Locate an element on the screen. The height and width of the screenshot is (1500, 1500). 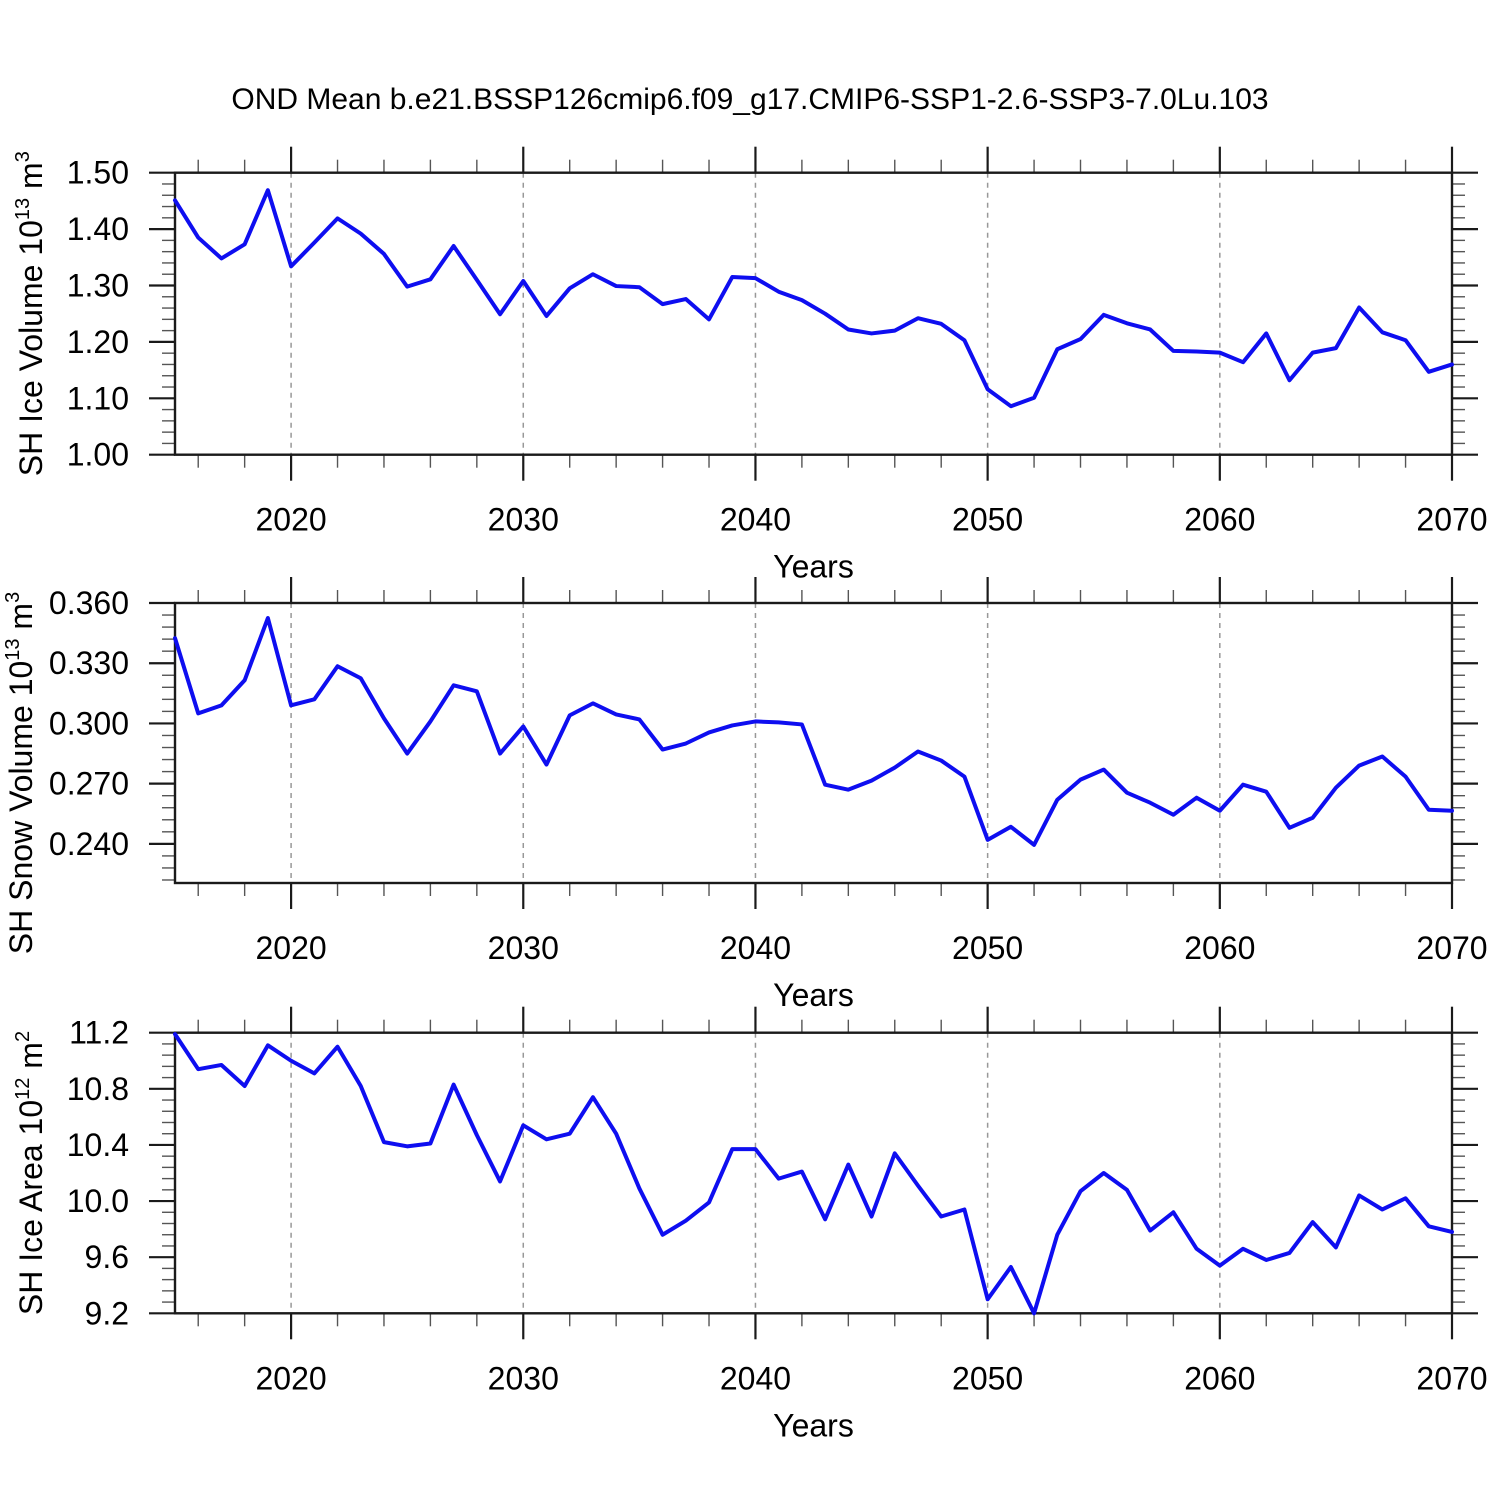
y-tick-label: 10.4 is located at coordinates (98, 1145).